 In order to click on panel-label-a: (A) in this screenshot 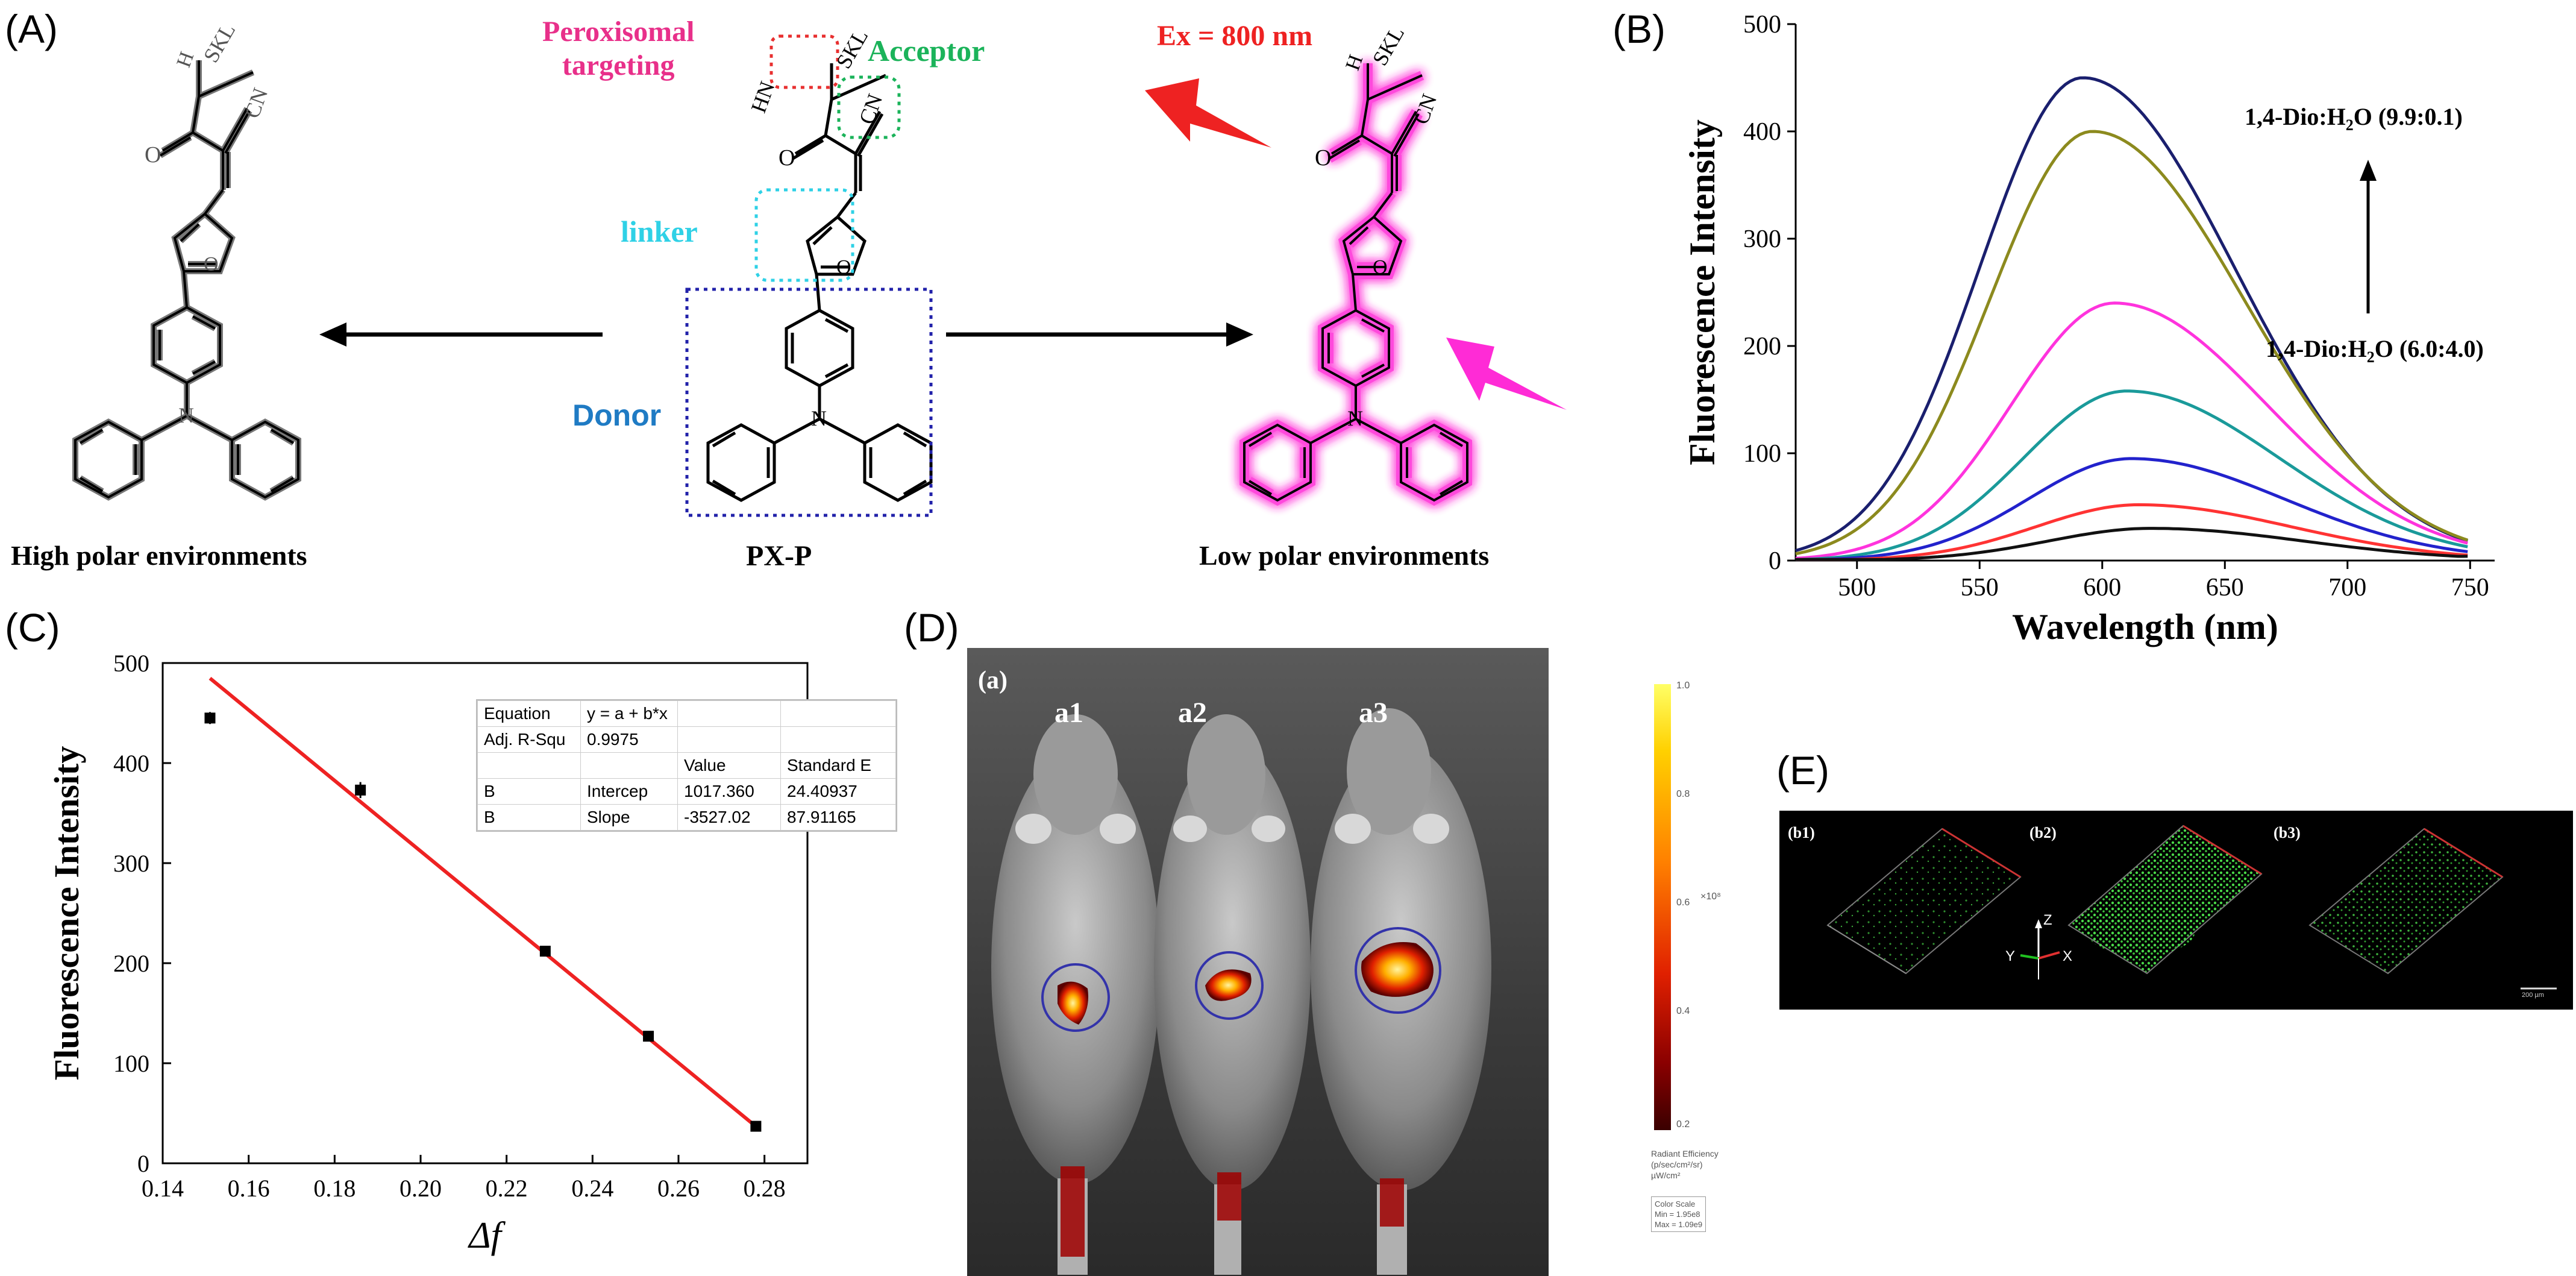, I will do `click(31, 29)`.